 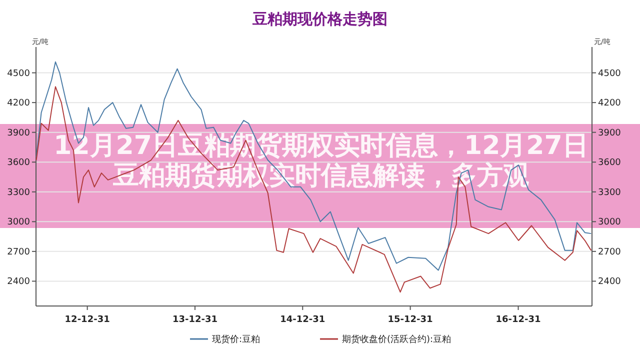 I want to click on x-tick-label: 13-12-31, so click(x=195, y=320).